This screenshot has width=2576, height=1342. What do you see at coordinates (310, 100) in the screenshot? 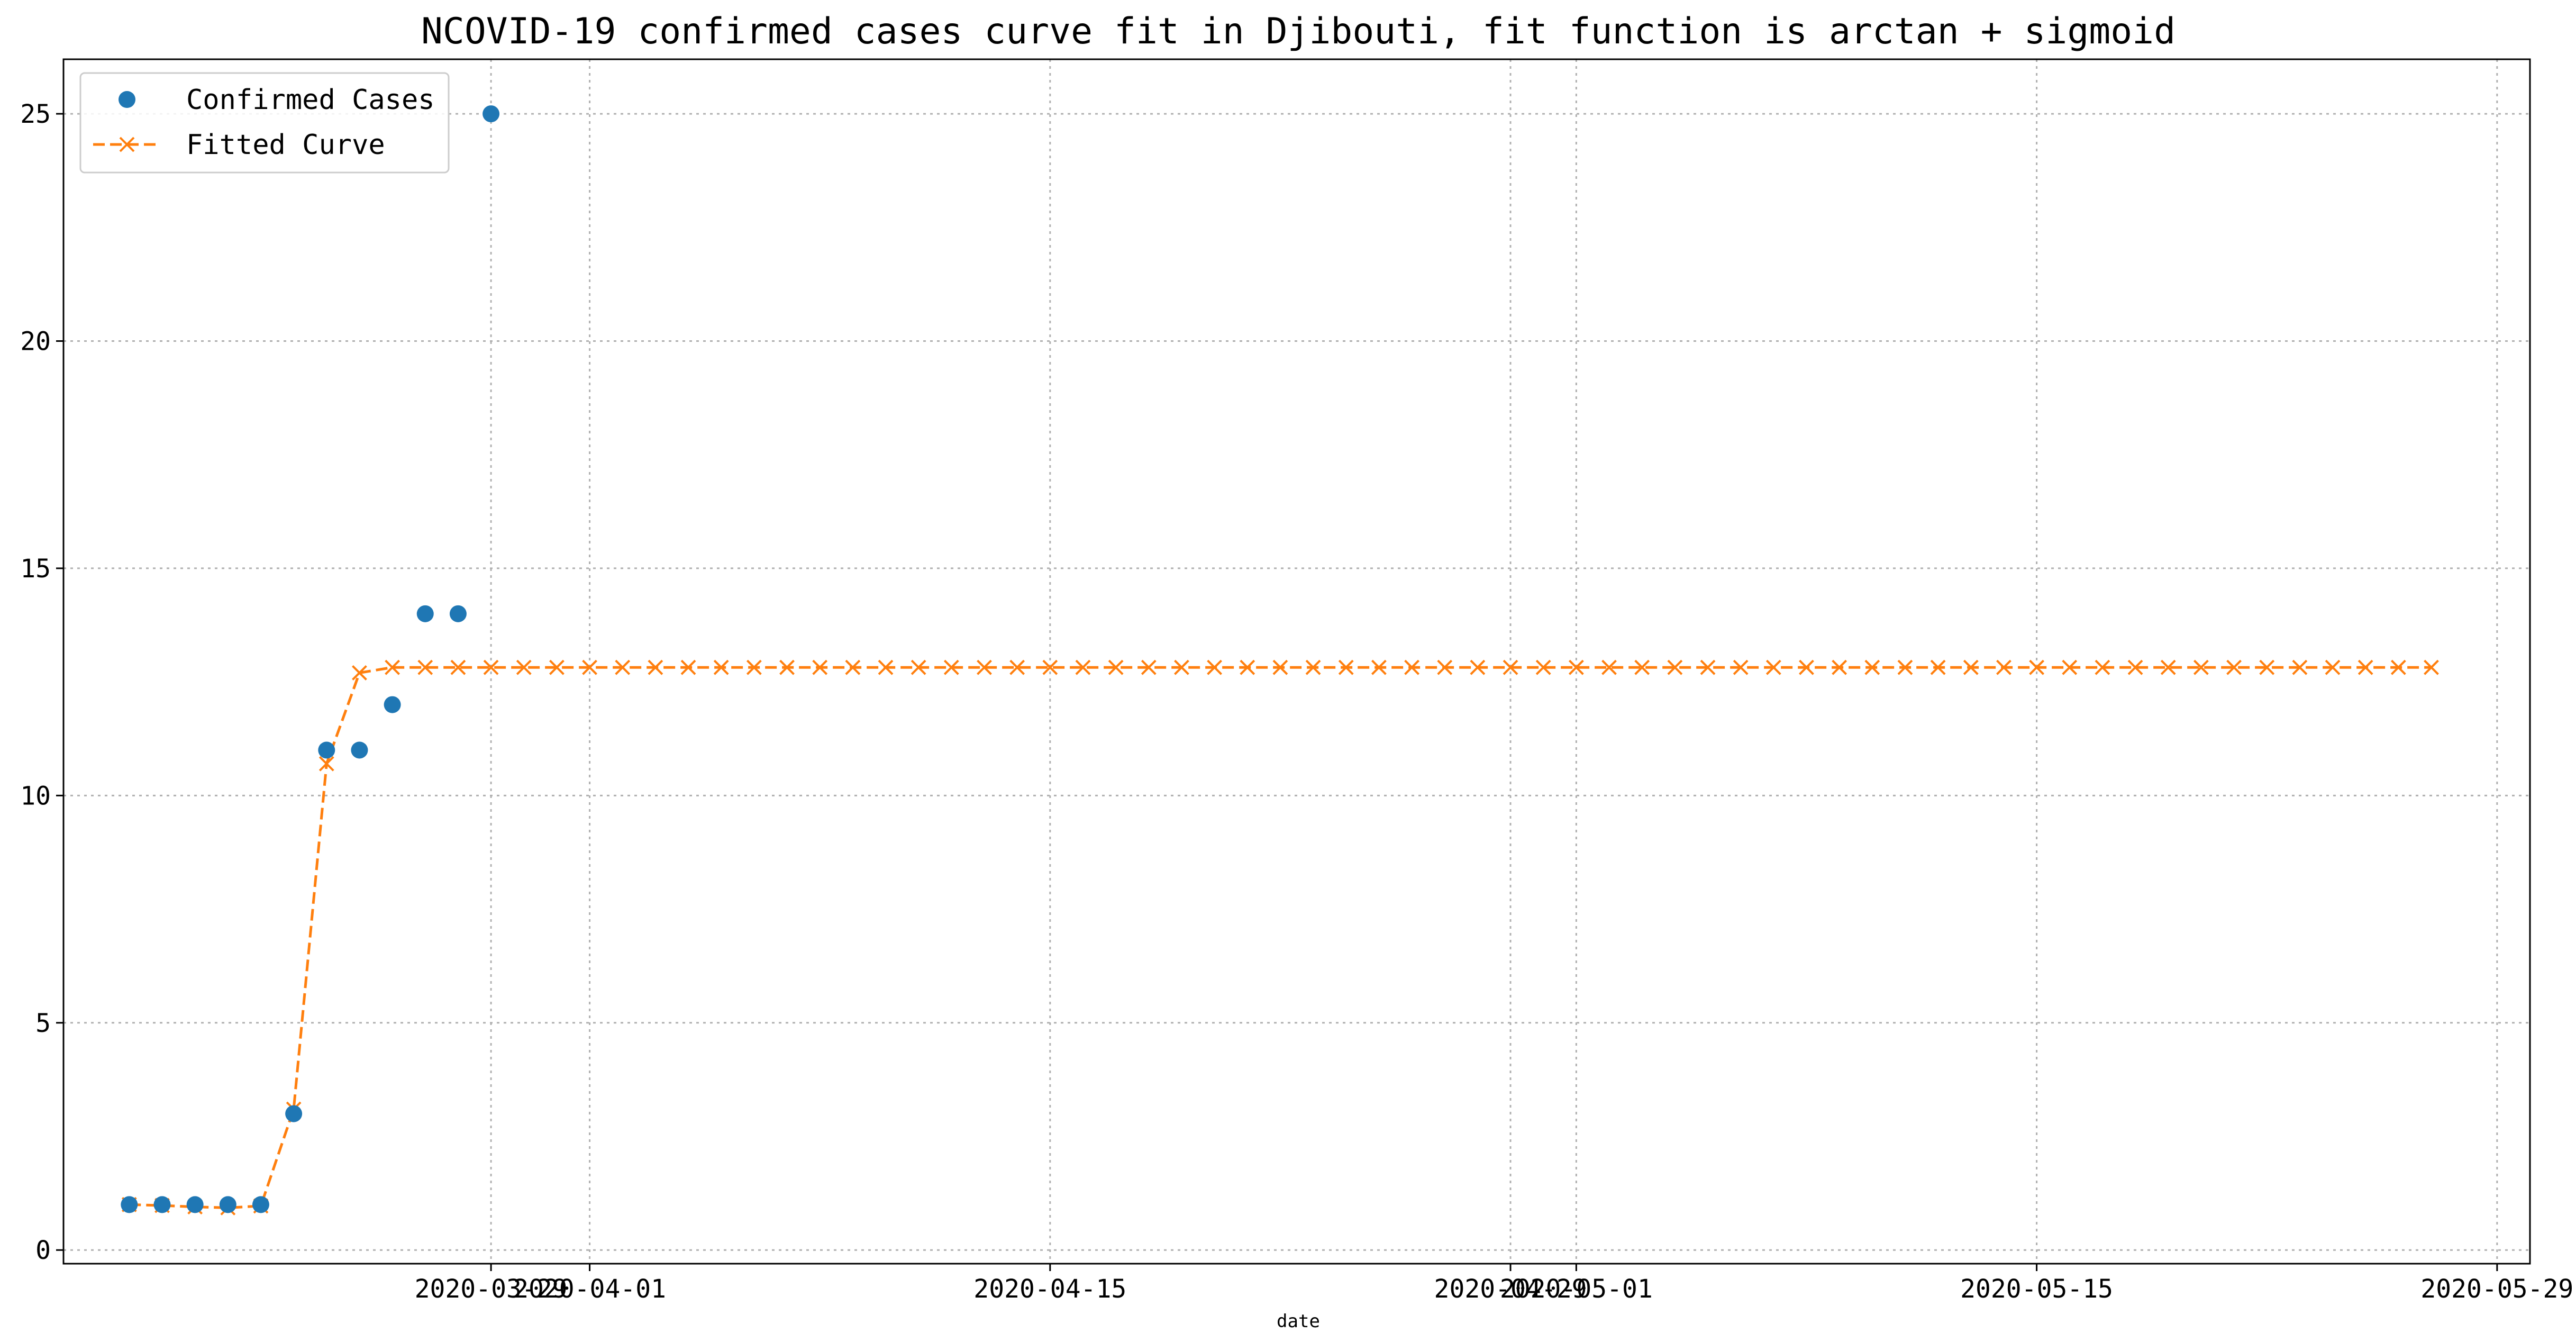
I see `legend-confirmed-label: Confirmed Cases` at bounding box center [310, 100].